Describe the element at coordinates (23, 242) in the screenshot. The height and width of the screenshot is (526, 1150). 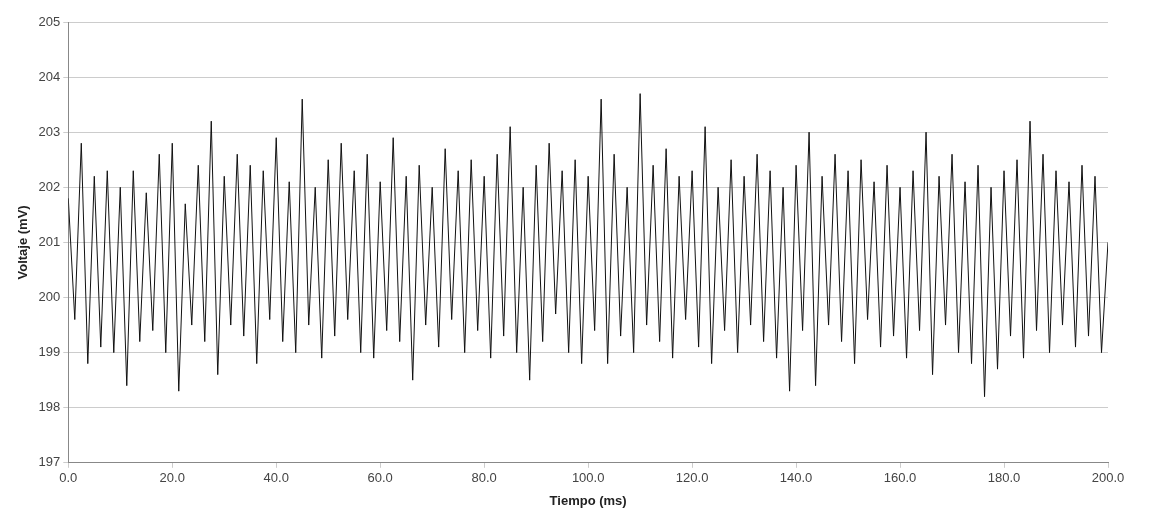
I see `y-axis-title: Voltaje (mV)` at that location.